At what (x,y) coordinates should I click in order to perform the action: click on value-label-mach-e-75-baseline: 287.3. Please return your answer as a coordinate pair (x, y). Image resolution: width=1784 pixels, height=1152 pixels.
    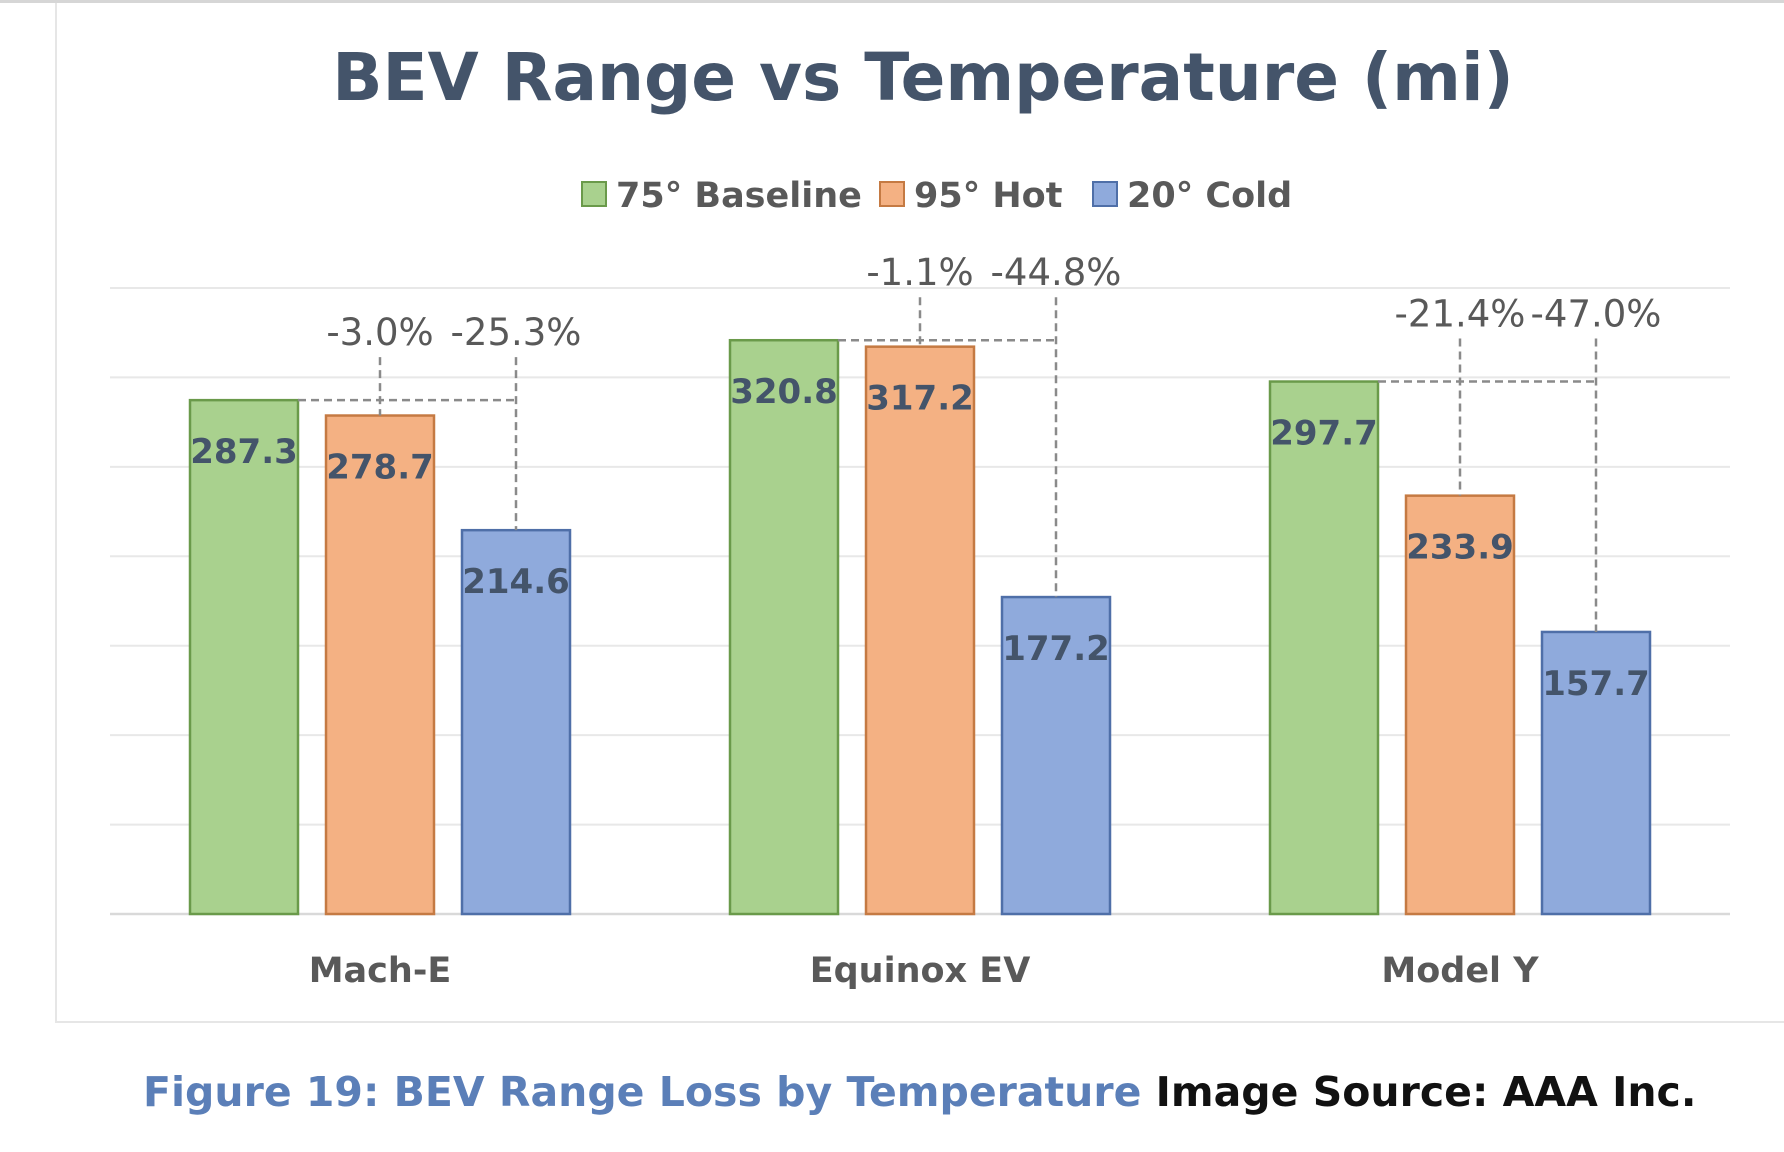
    Looking at the image, I should click on (244, 452).